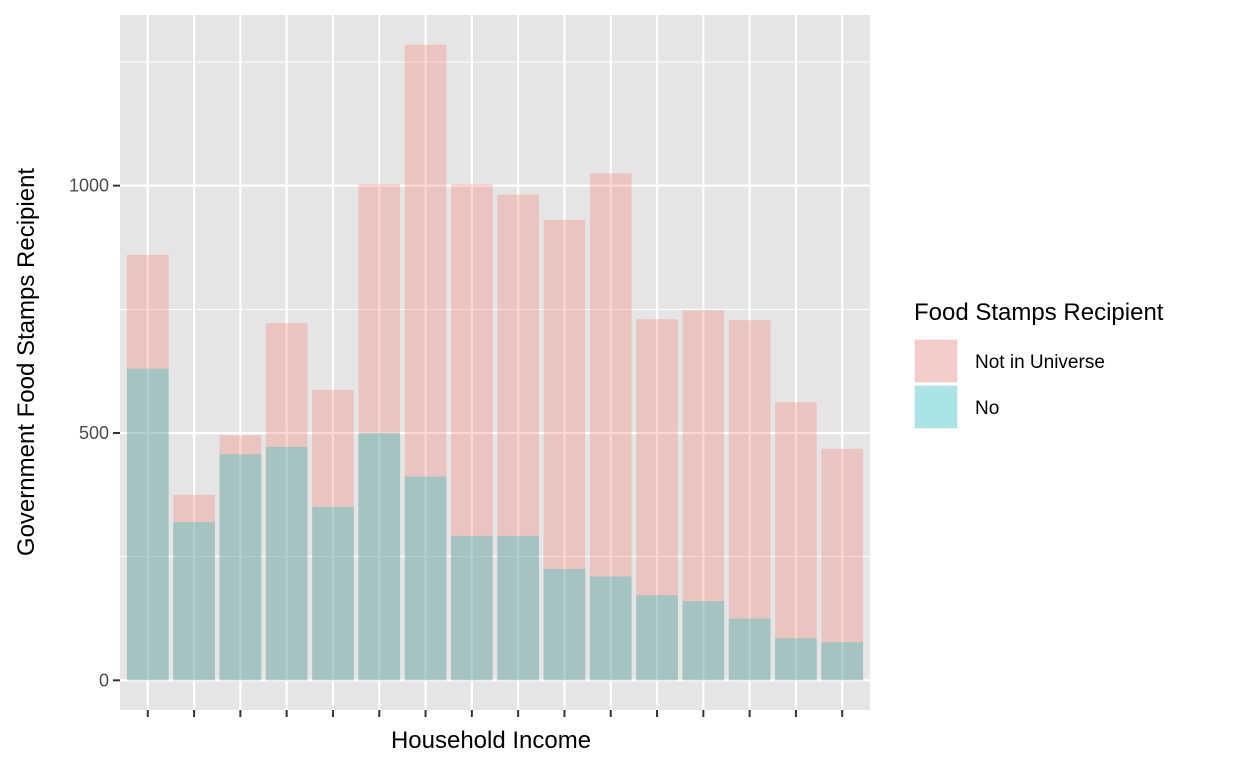 The image size is (1248, 768). What do you see at coordinates (89, 186) in the screenshot?
I see `y-tick-label: 1000` at bounding box center [89, 186].